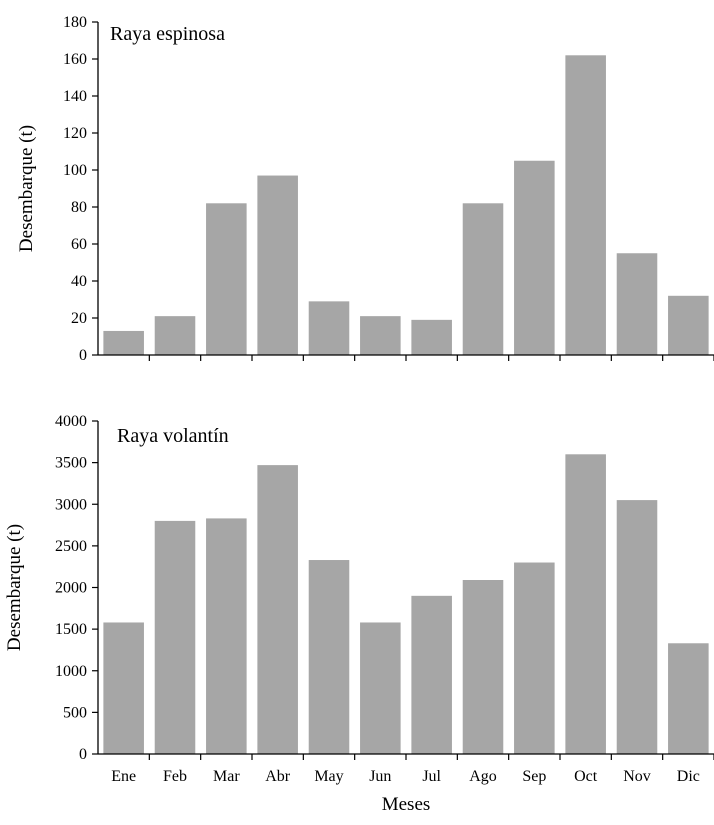  What do you see at coordinates (329, 657) in the screenshot?
I see `bottom-bar-may` at bounding box center [329, 657].